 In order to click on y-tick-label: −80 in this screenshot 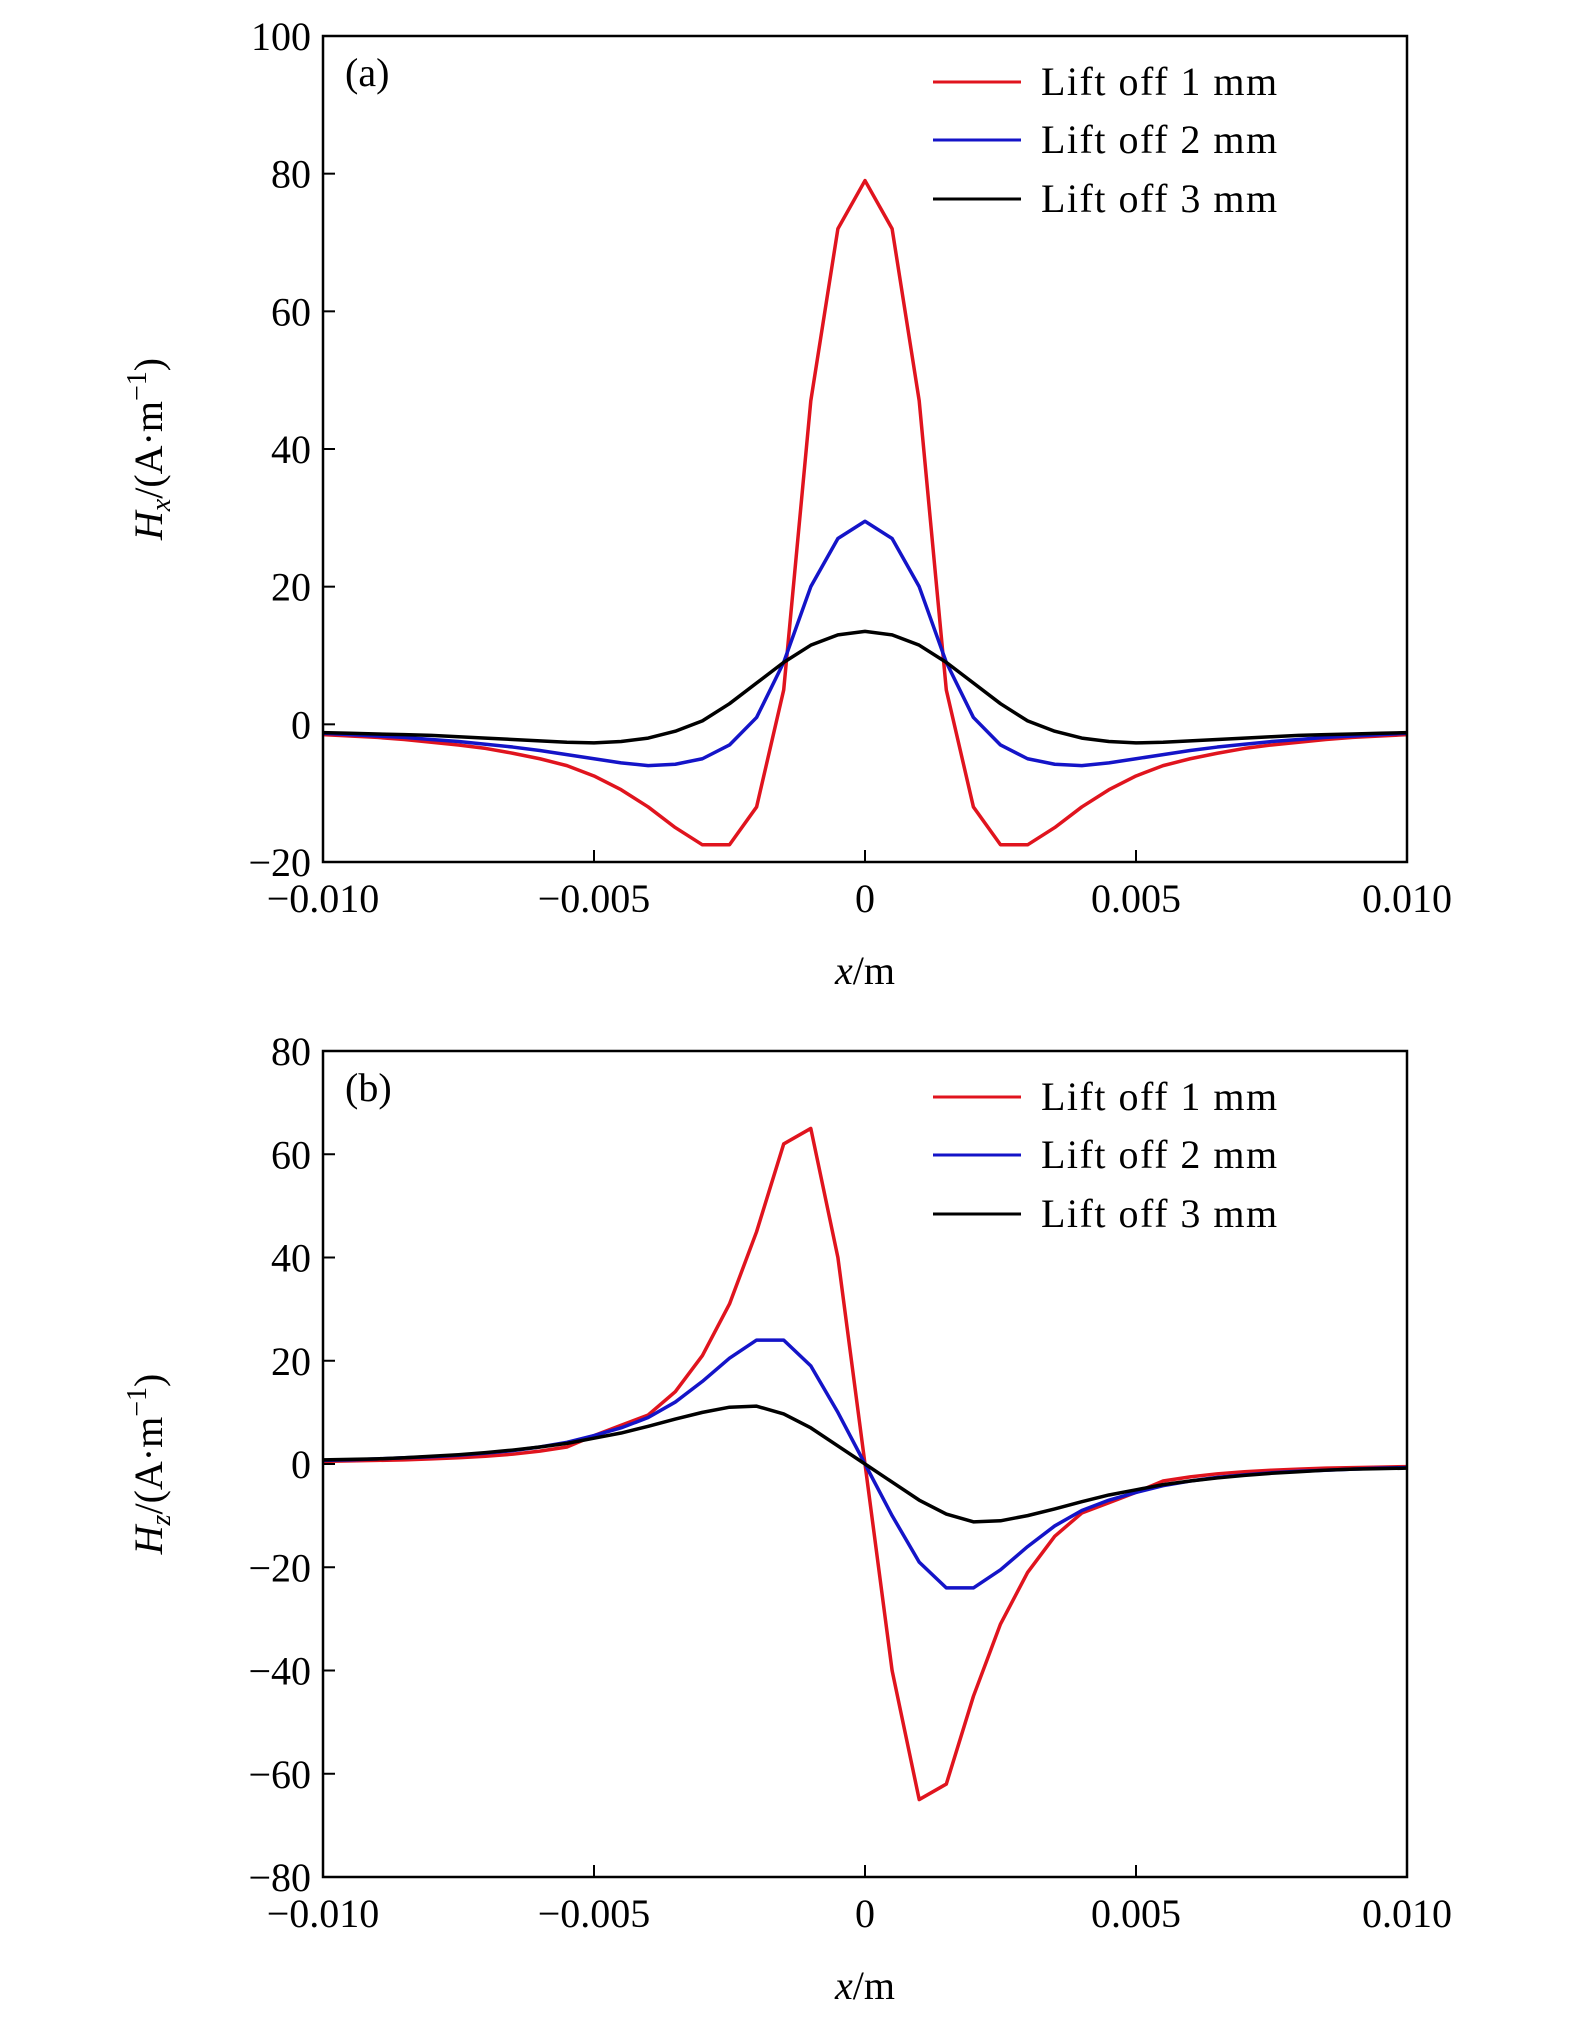, I will do `click(279, 1877)`.